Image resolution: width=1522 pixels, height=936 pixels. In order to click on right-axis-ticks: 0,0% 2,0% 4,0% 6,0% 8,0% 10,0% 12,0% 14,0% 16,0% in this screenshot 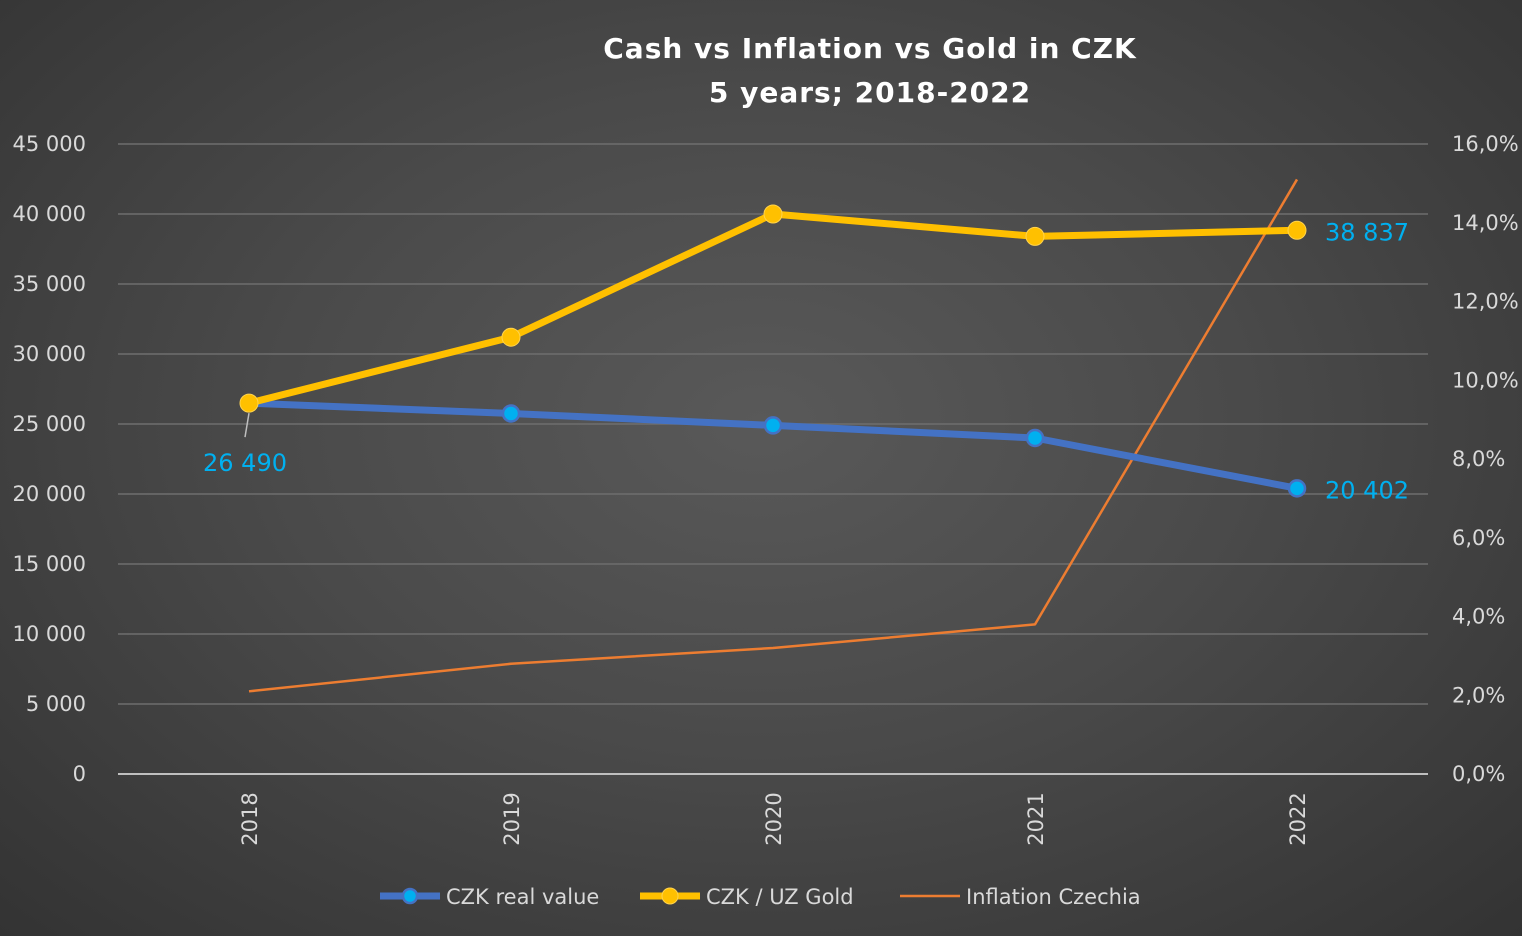, I will do `click(1485, 459)`.